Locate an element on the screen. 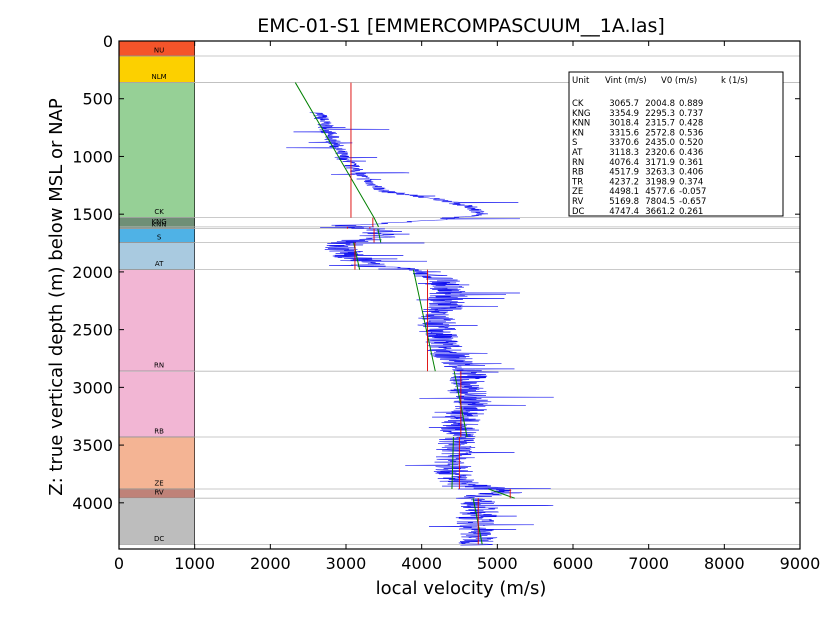 This screenshot has height=634, width=840. legend-cell-v0: 4577.6 is located at coordinates (660, 192).